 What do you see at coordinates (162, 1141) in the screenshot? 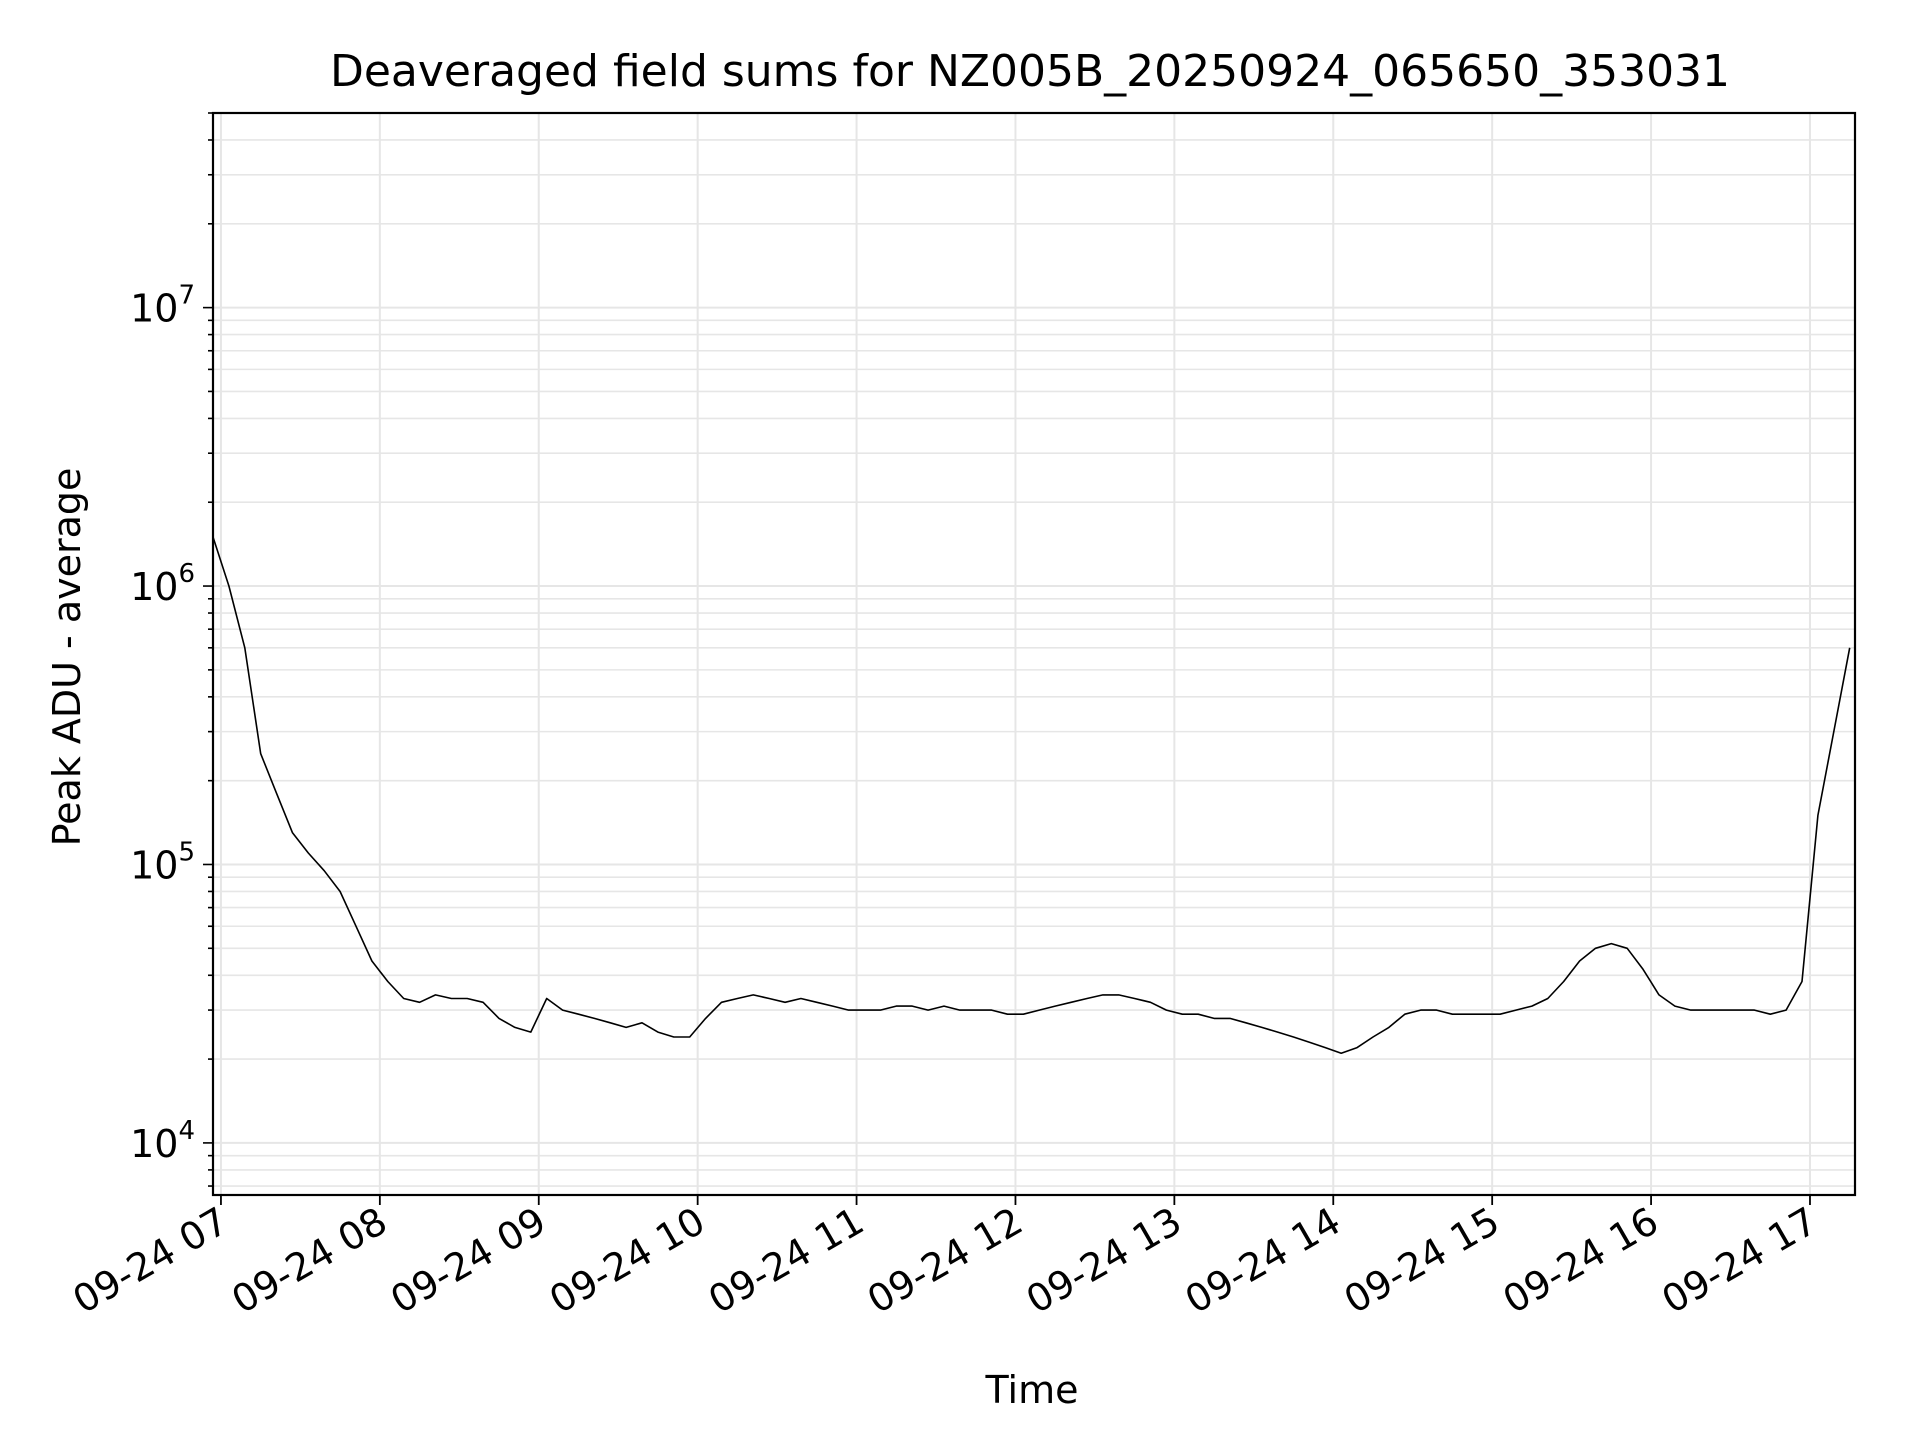
I see `y-tick-label: 10⁴` at bounding box center [162, 1141].